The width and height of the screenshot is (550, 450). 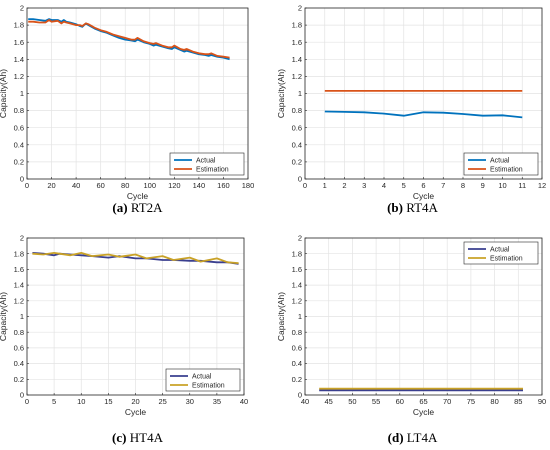 What do you see at coordinates (22, 238) in the screenshot?
I see `y-tick-label-c-10: 2` at bounding box center [22, 238].